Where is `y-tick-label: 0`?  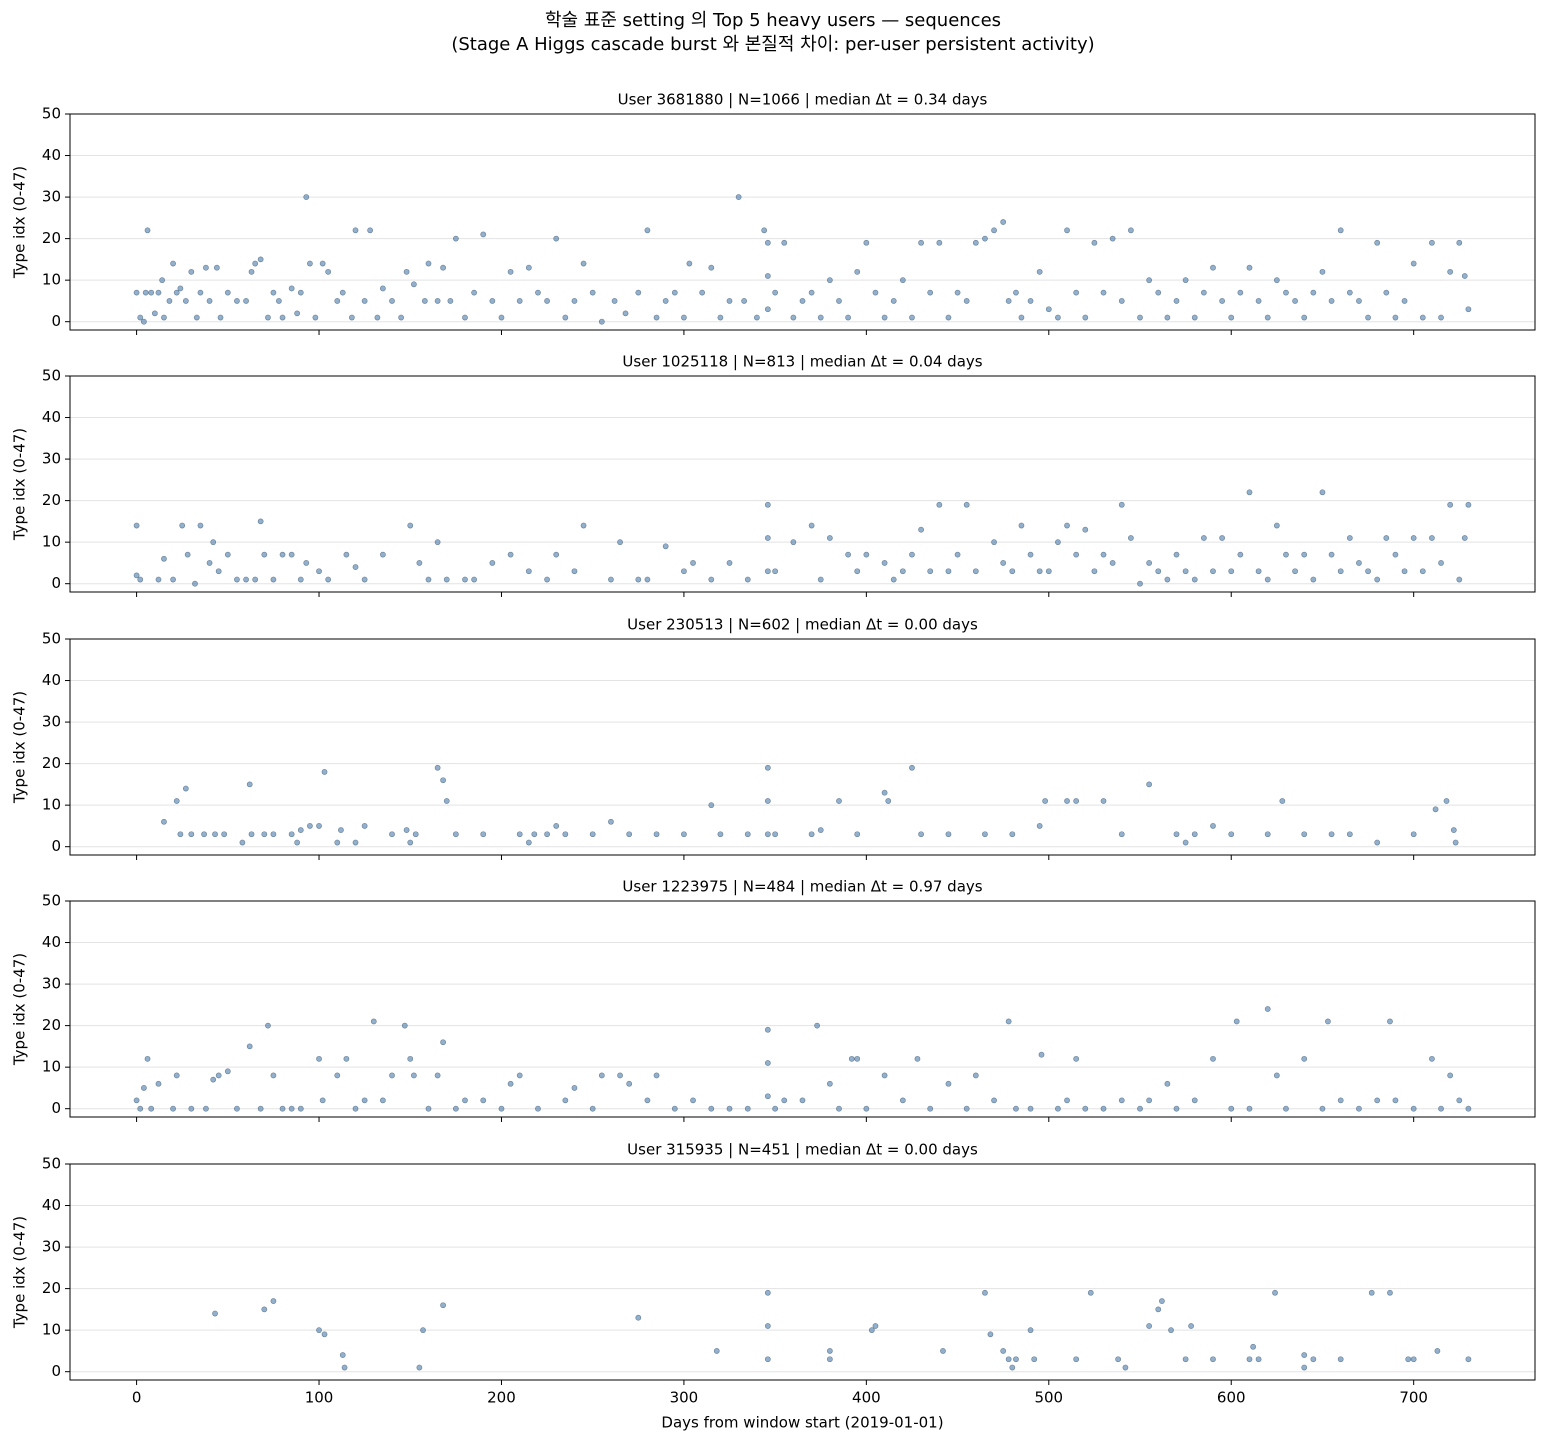
y-tick-label: 0 is located at coordinates (56, 583).